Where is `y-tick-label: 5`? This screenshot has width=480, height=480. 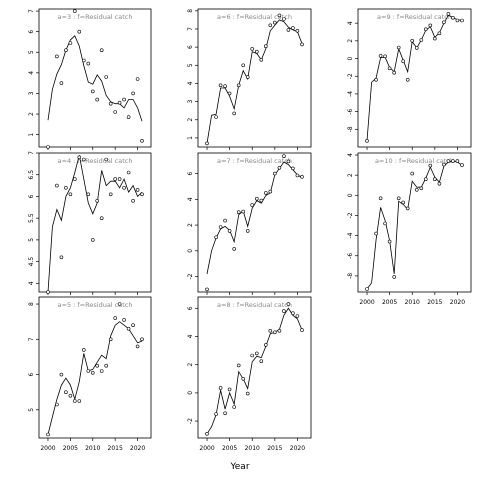
y-tick-label: 5 is located at coordinates (190, 65).